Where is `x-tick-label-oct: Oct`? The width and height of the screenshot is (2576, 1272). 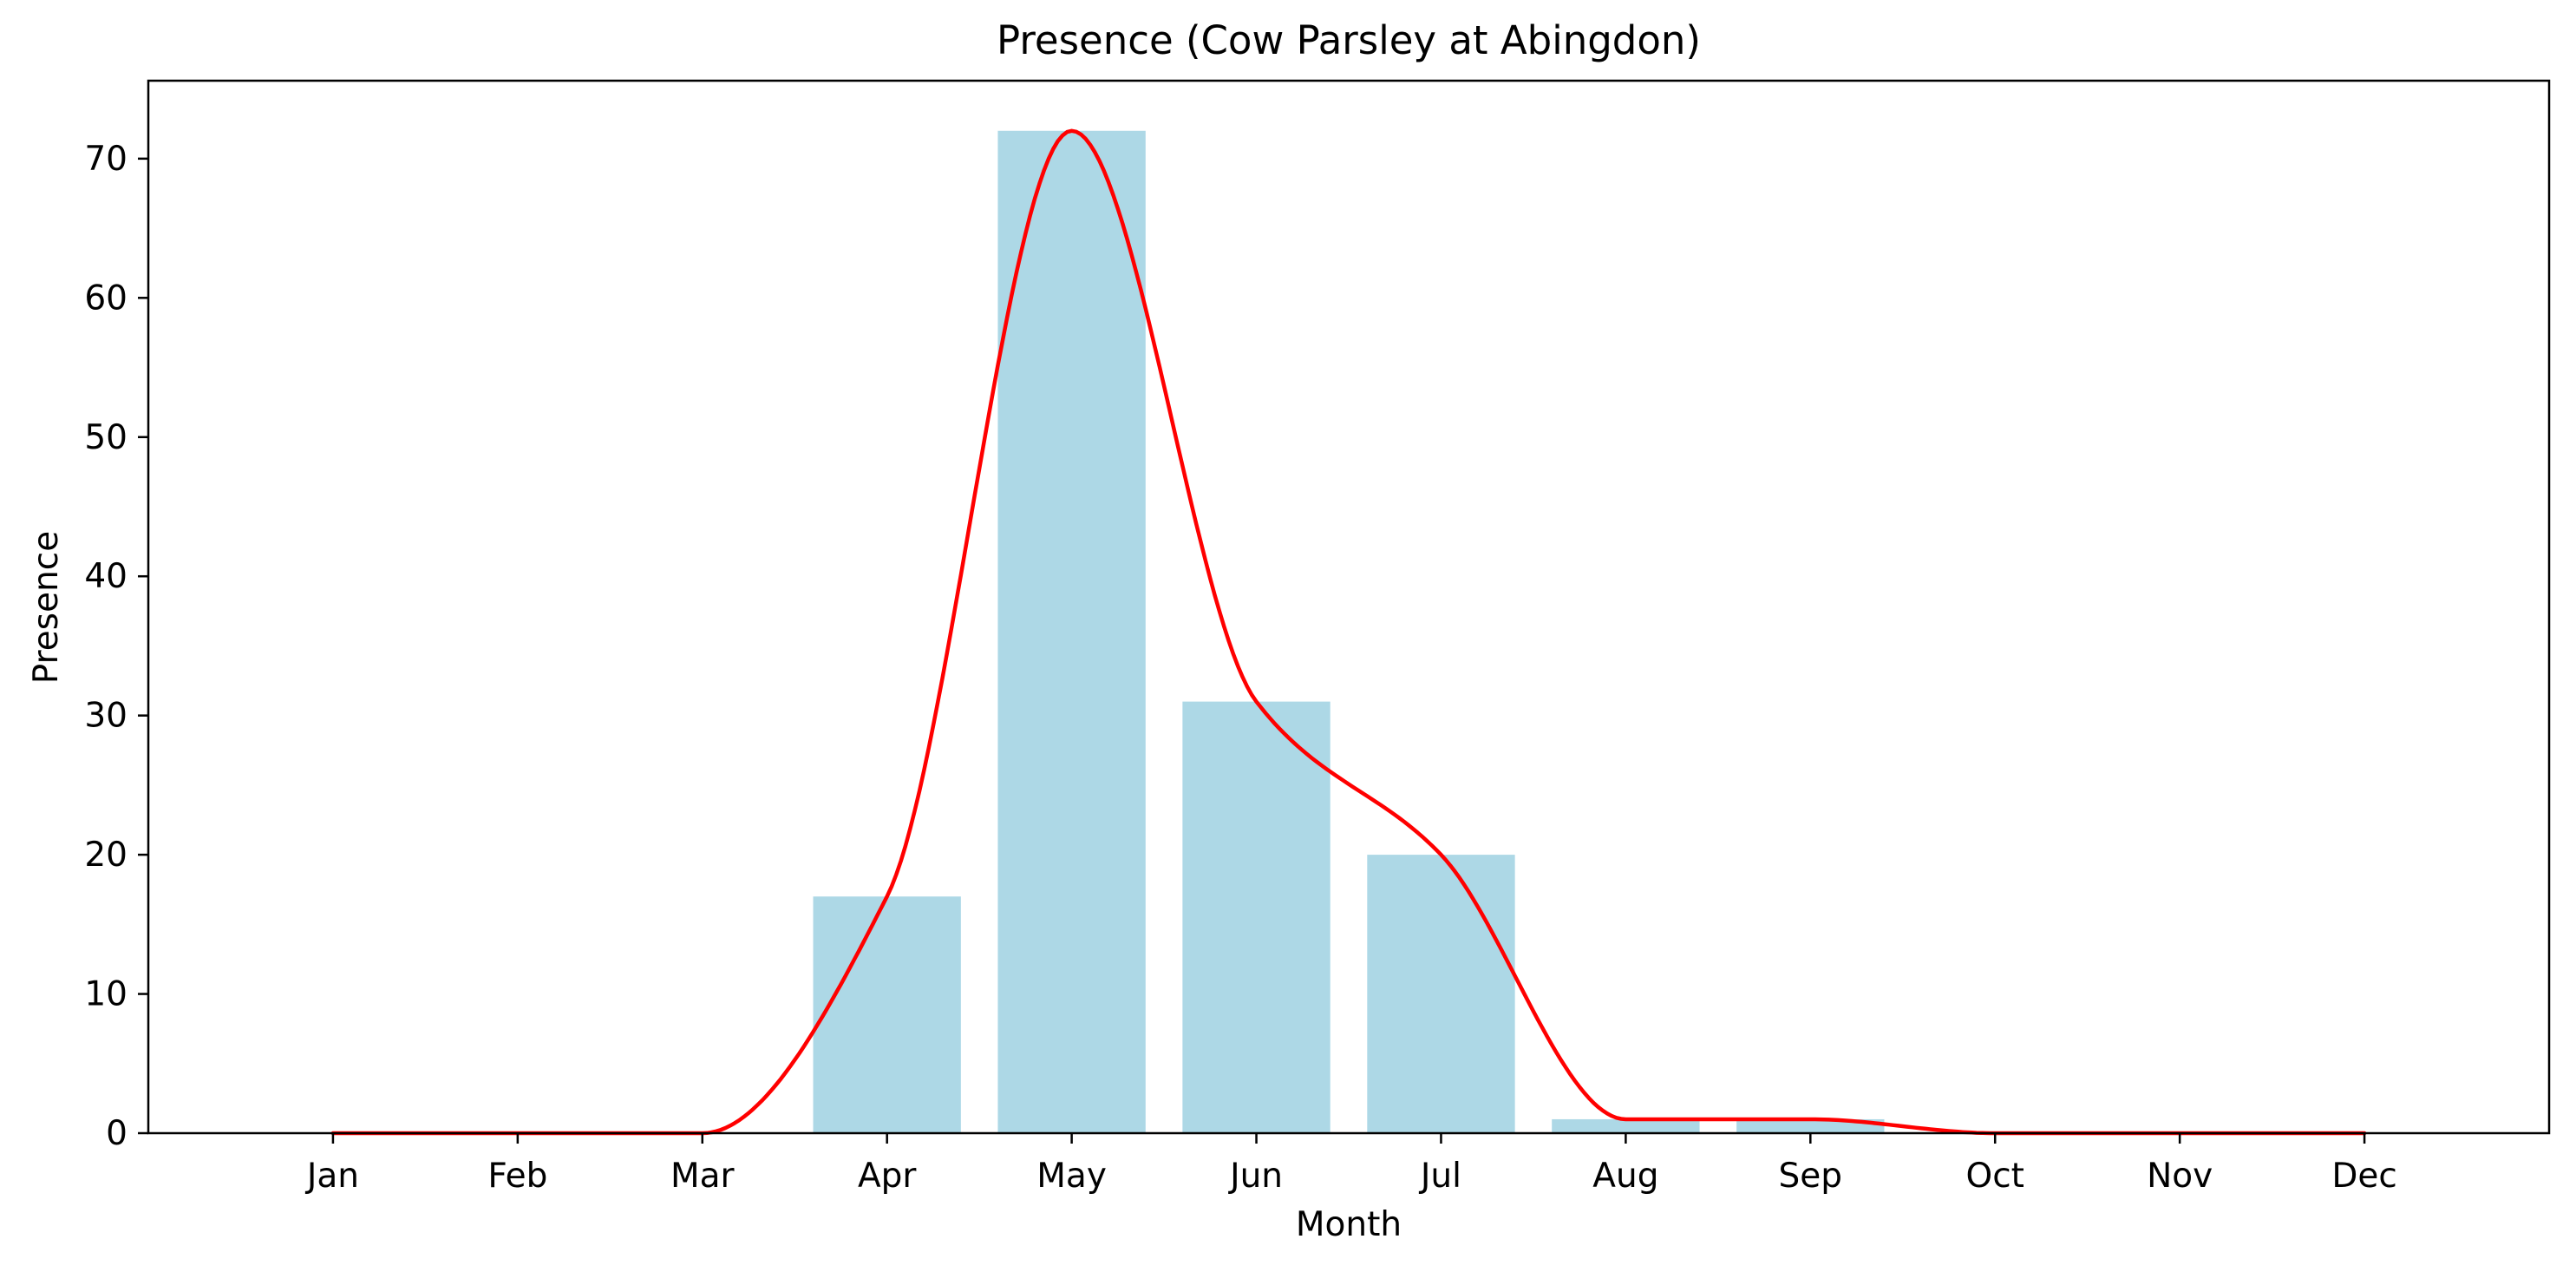
x-tick-label-oct: Oct is located at coordinates (1995, 1176).